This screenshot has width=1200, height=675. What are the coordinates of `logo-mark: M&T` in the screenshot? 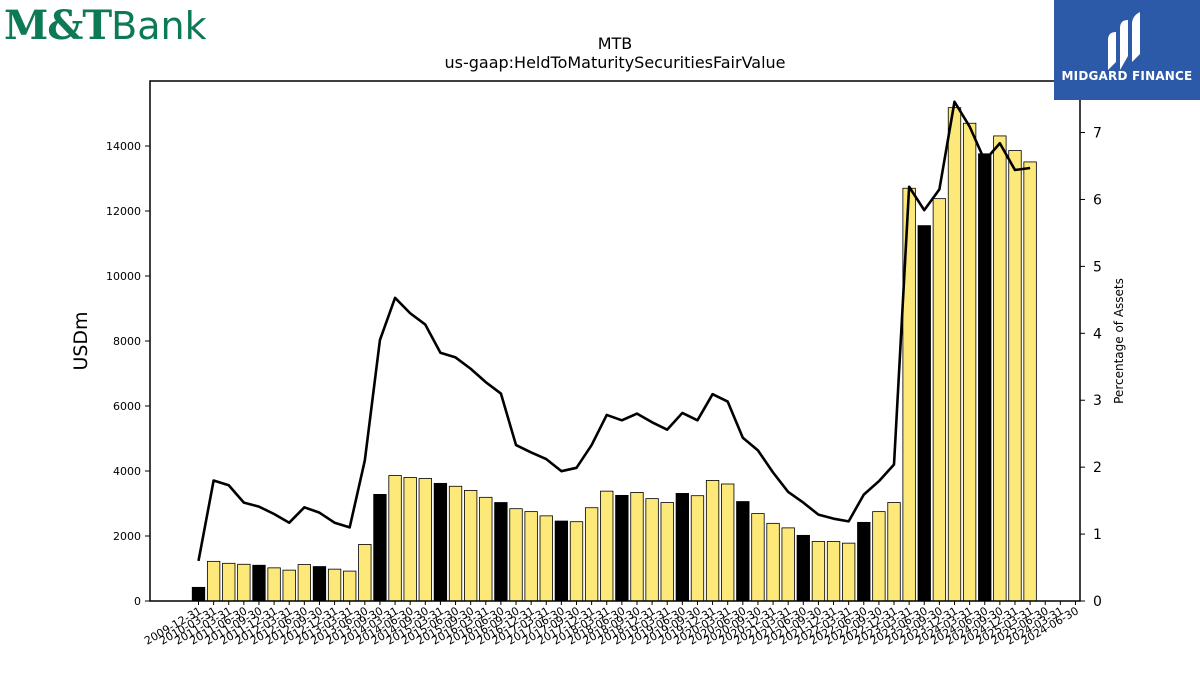 It's located at (58, 25).